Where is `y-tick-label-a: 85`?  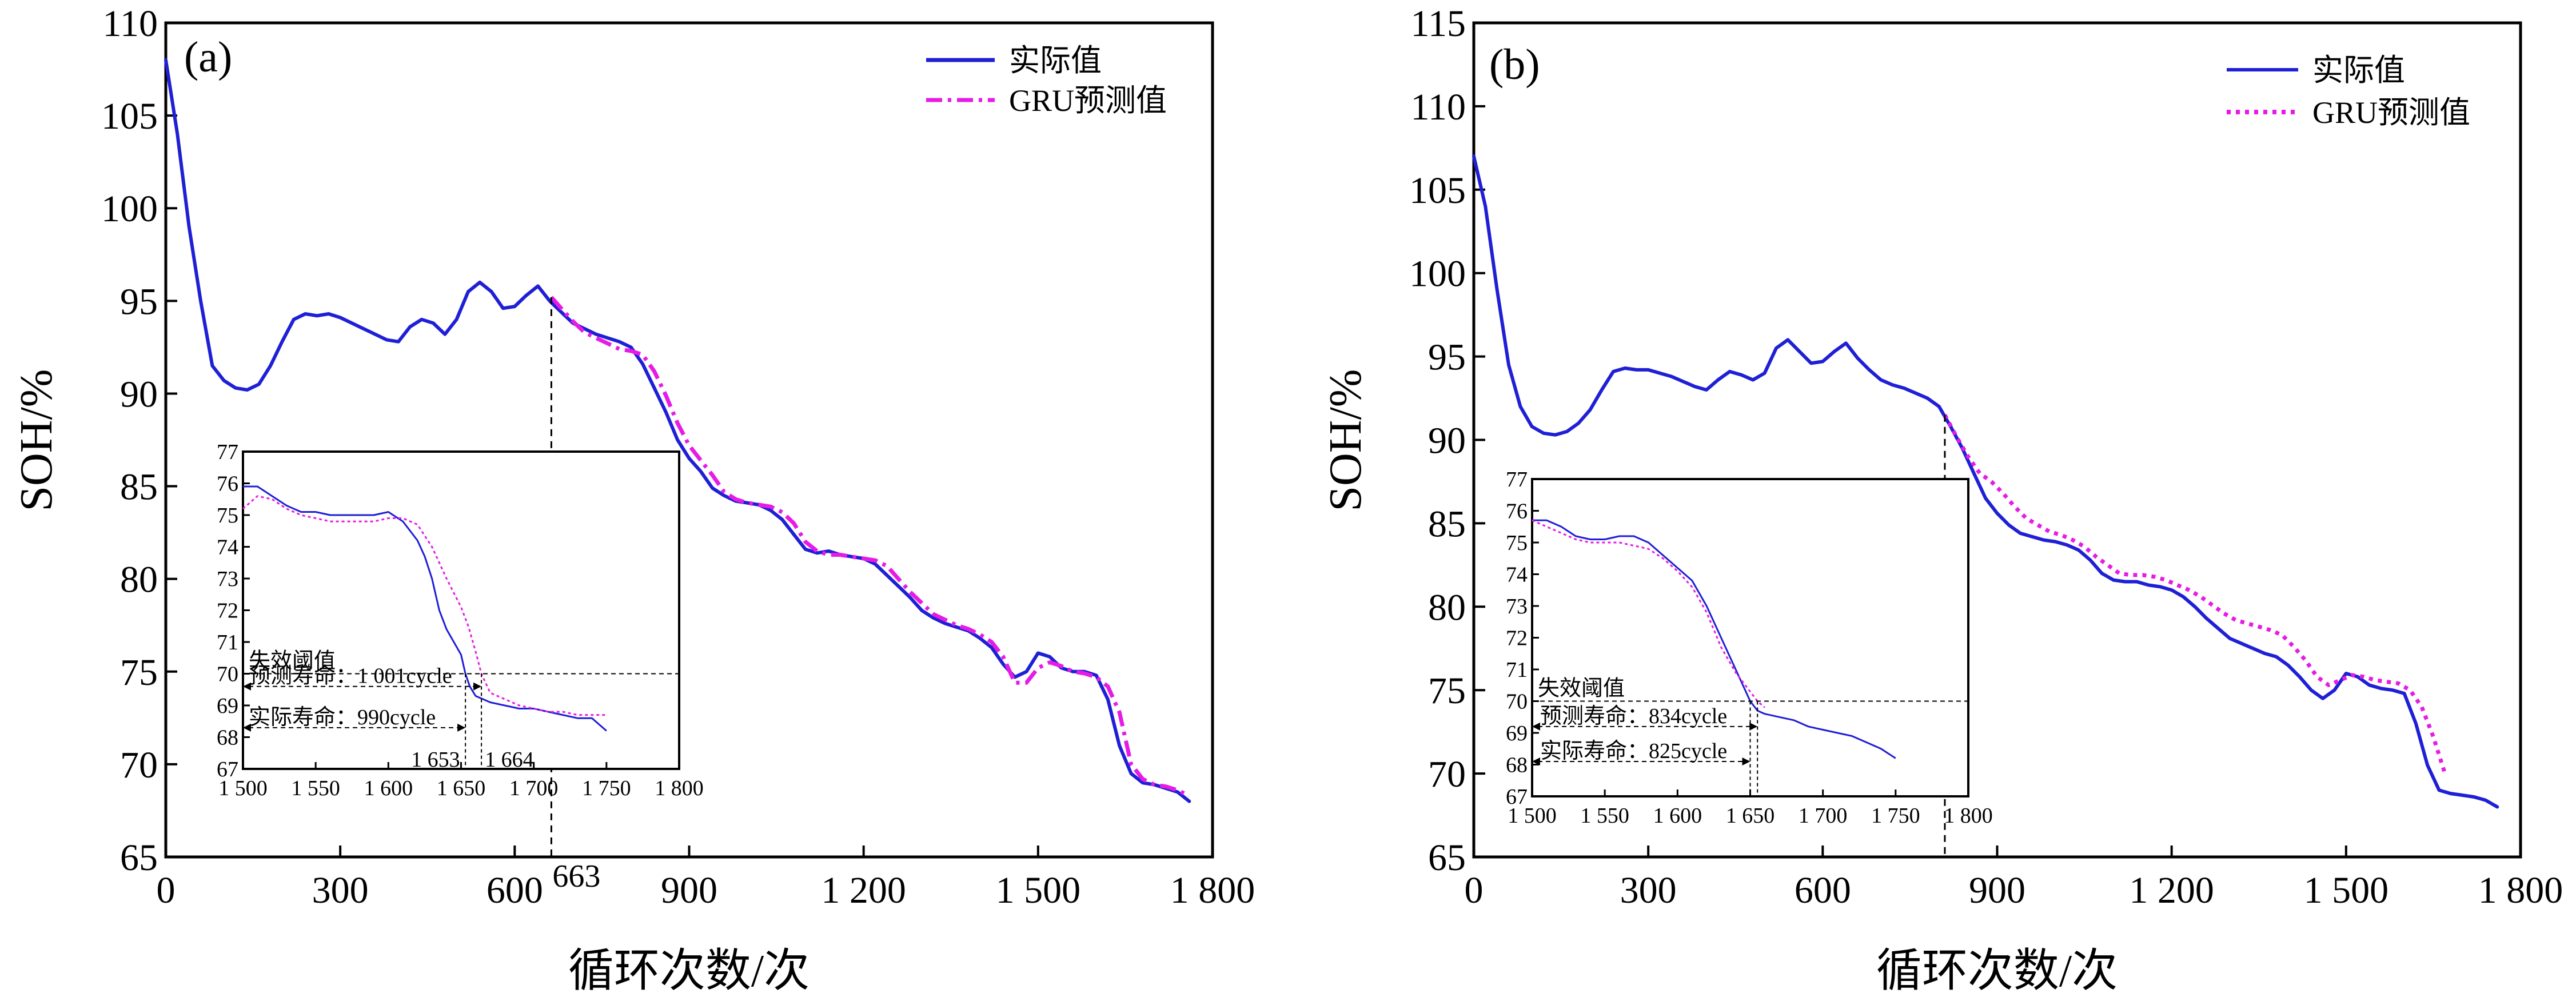
y-tick-label-a: 85 is located at coordinates (139, 487).